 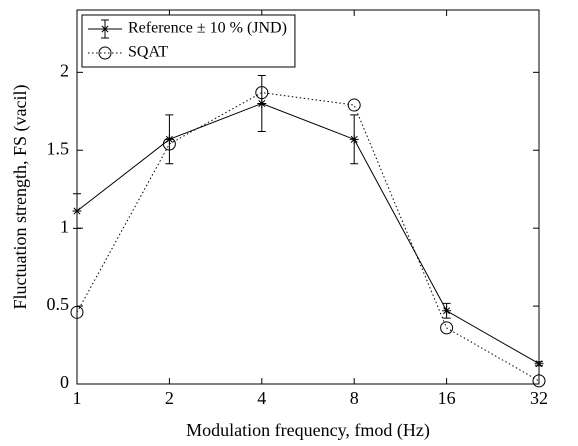 I want to click on legend-label: SQAT, so click(x=148, y=52).